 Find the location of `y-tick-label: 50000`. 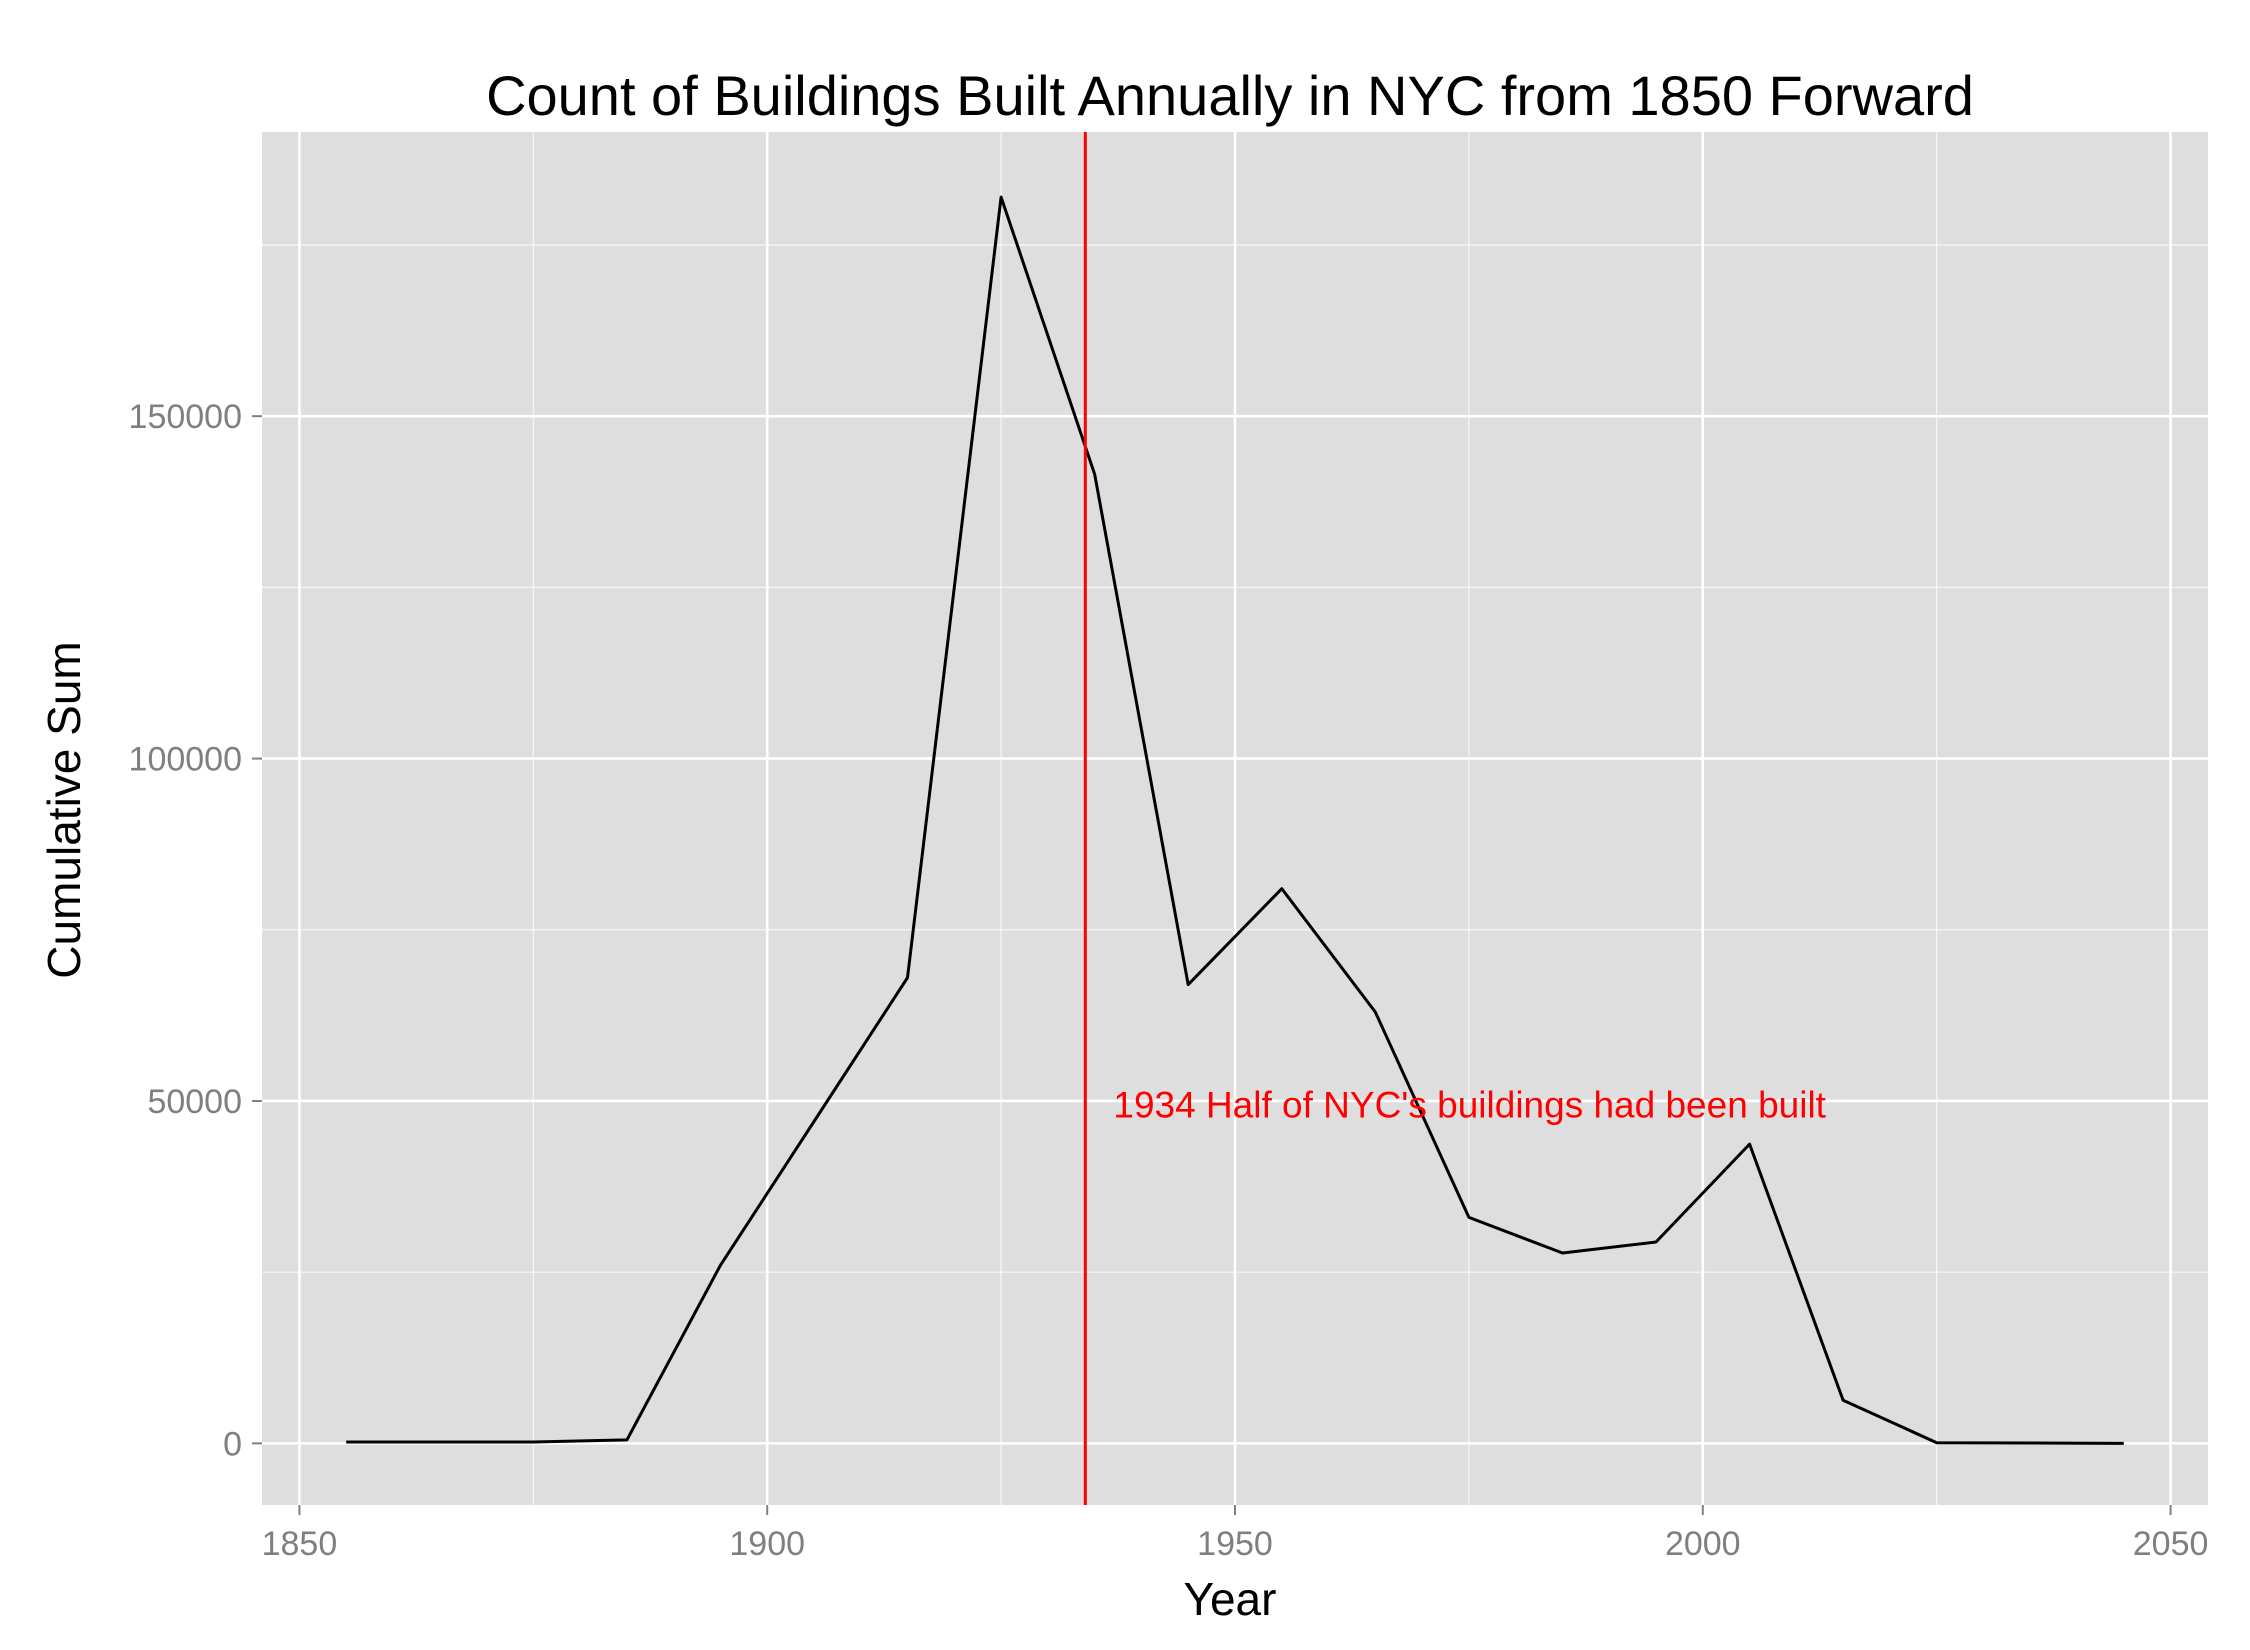

y-tick-label: 50000 is located at coordinates (194, 1102).